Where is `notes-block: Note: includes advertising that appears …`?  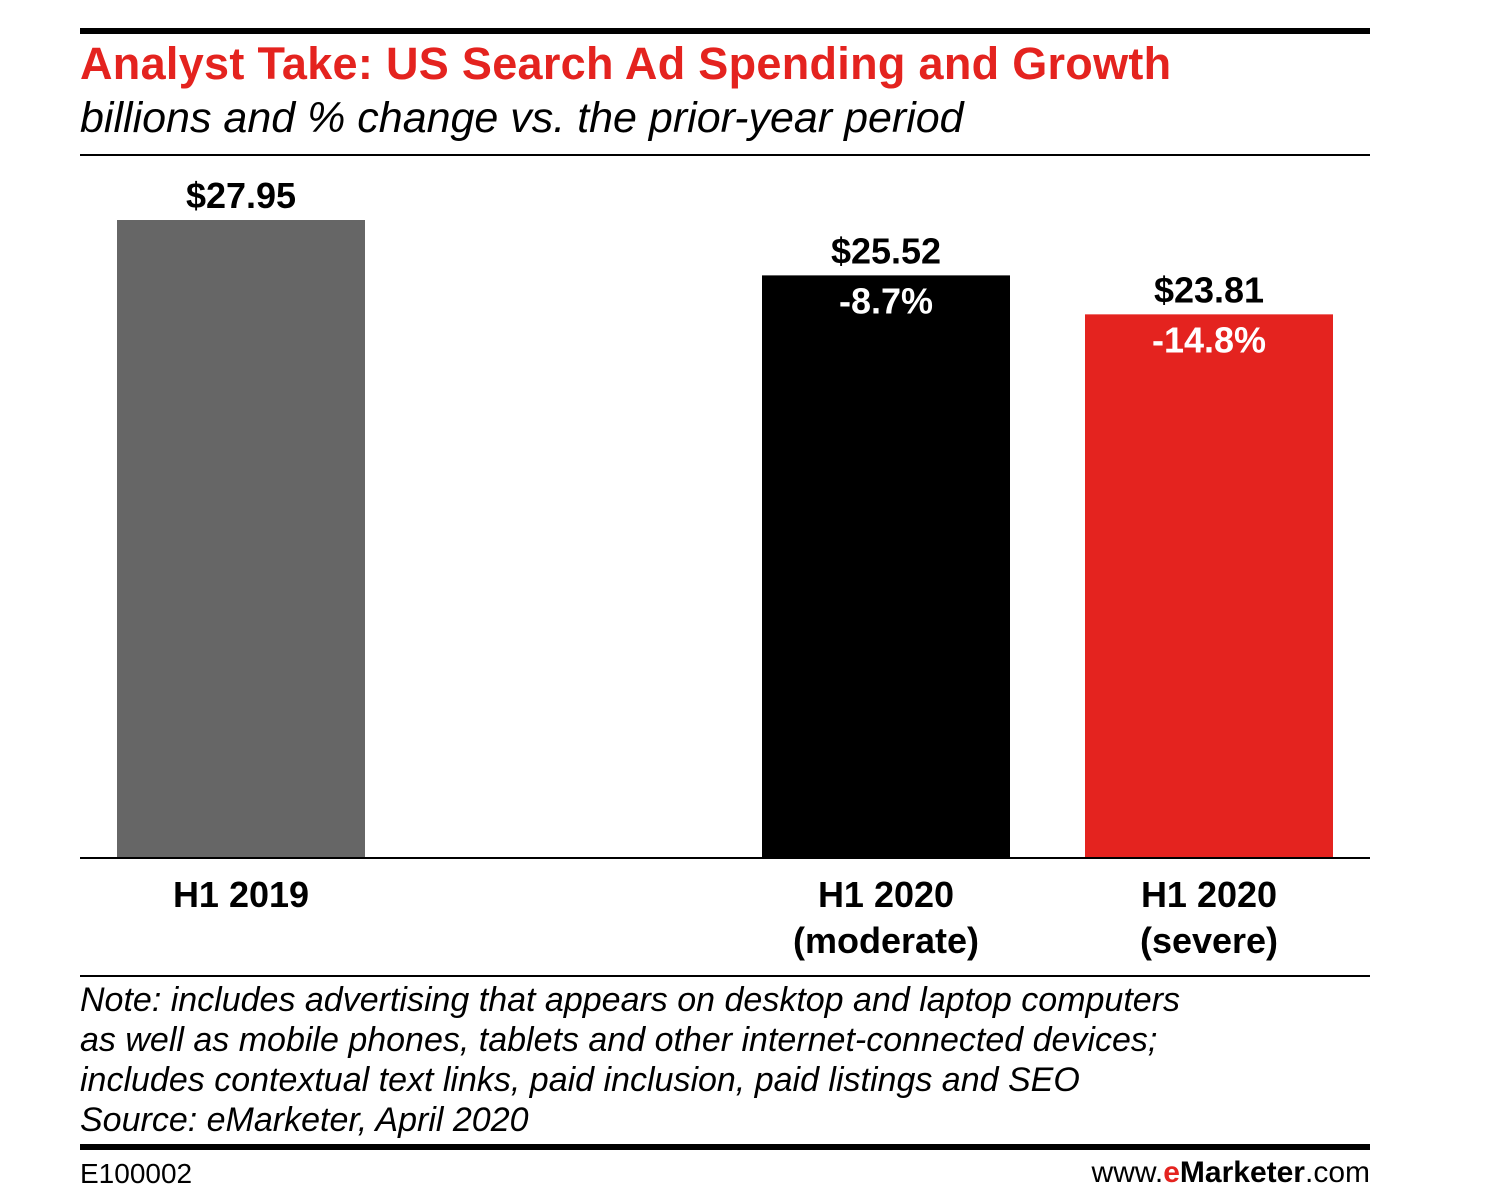
notes-block: Note: includes advertising that appears … is located at coordinates (630, 1060).